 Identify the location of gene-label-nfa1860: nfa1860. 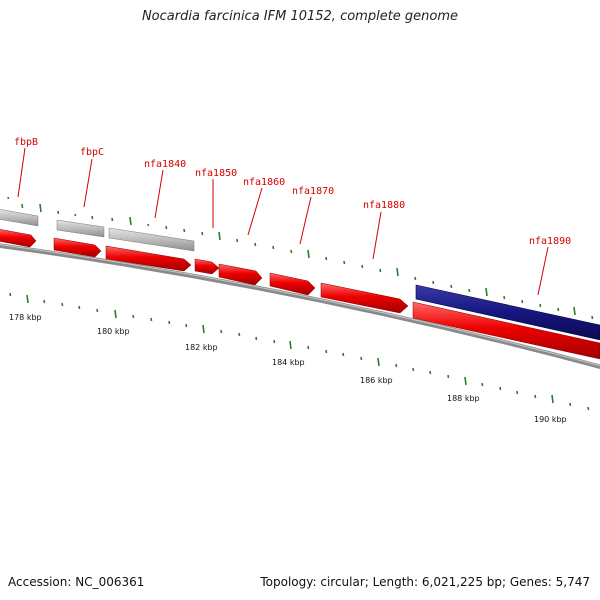
(264, 182).